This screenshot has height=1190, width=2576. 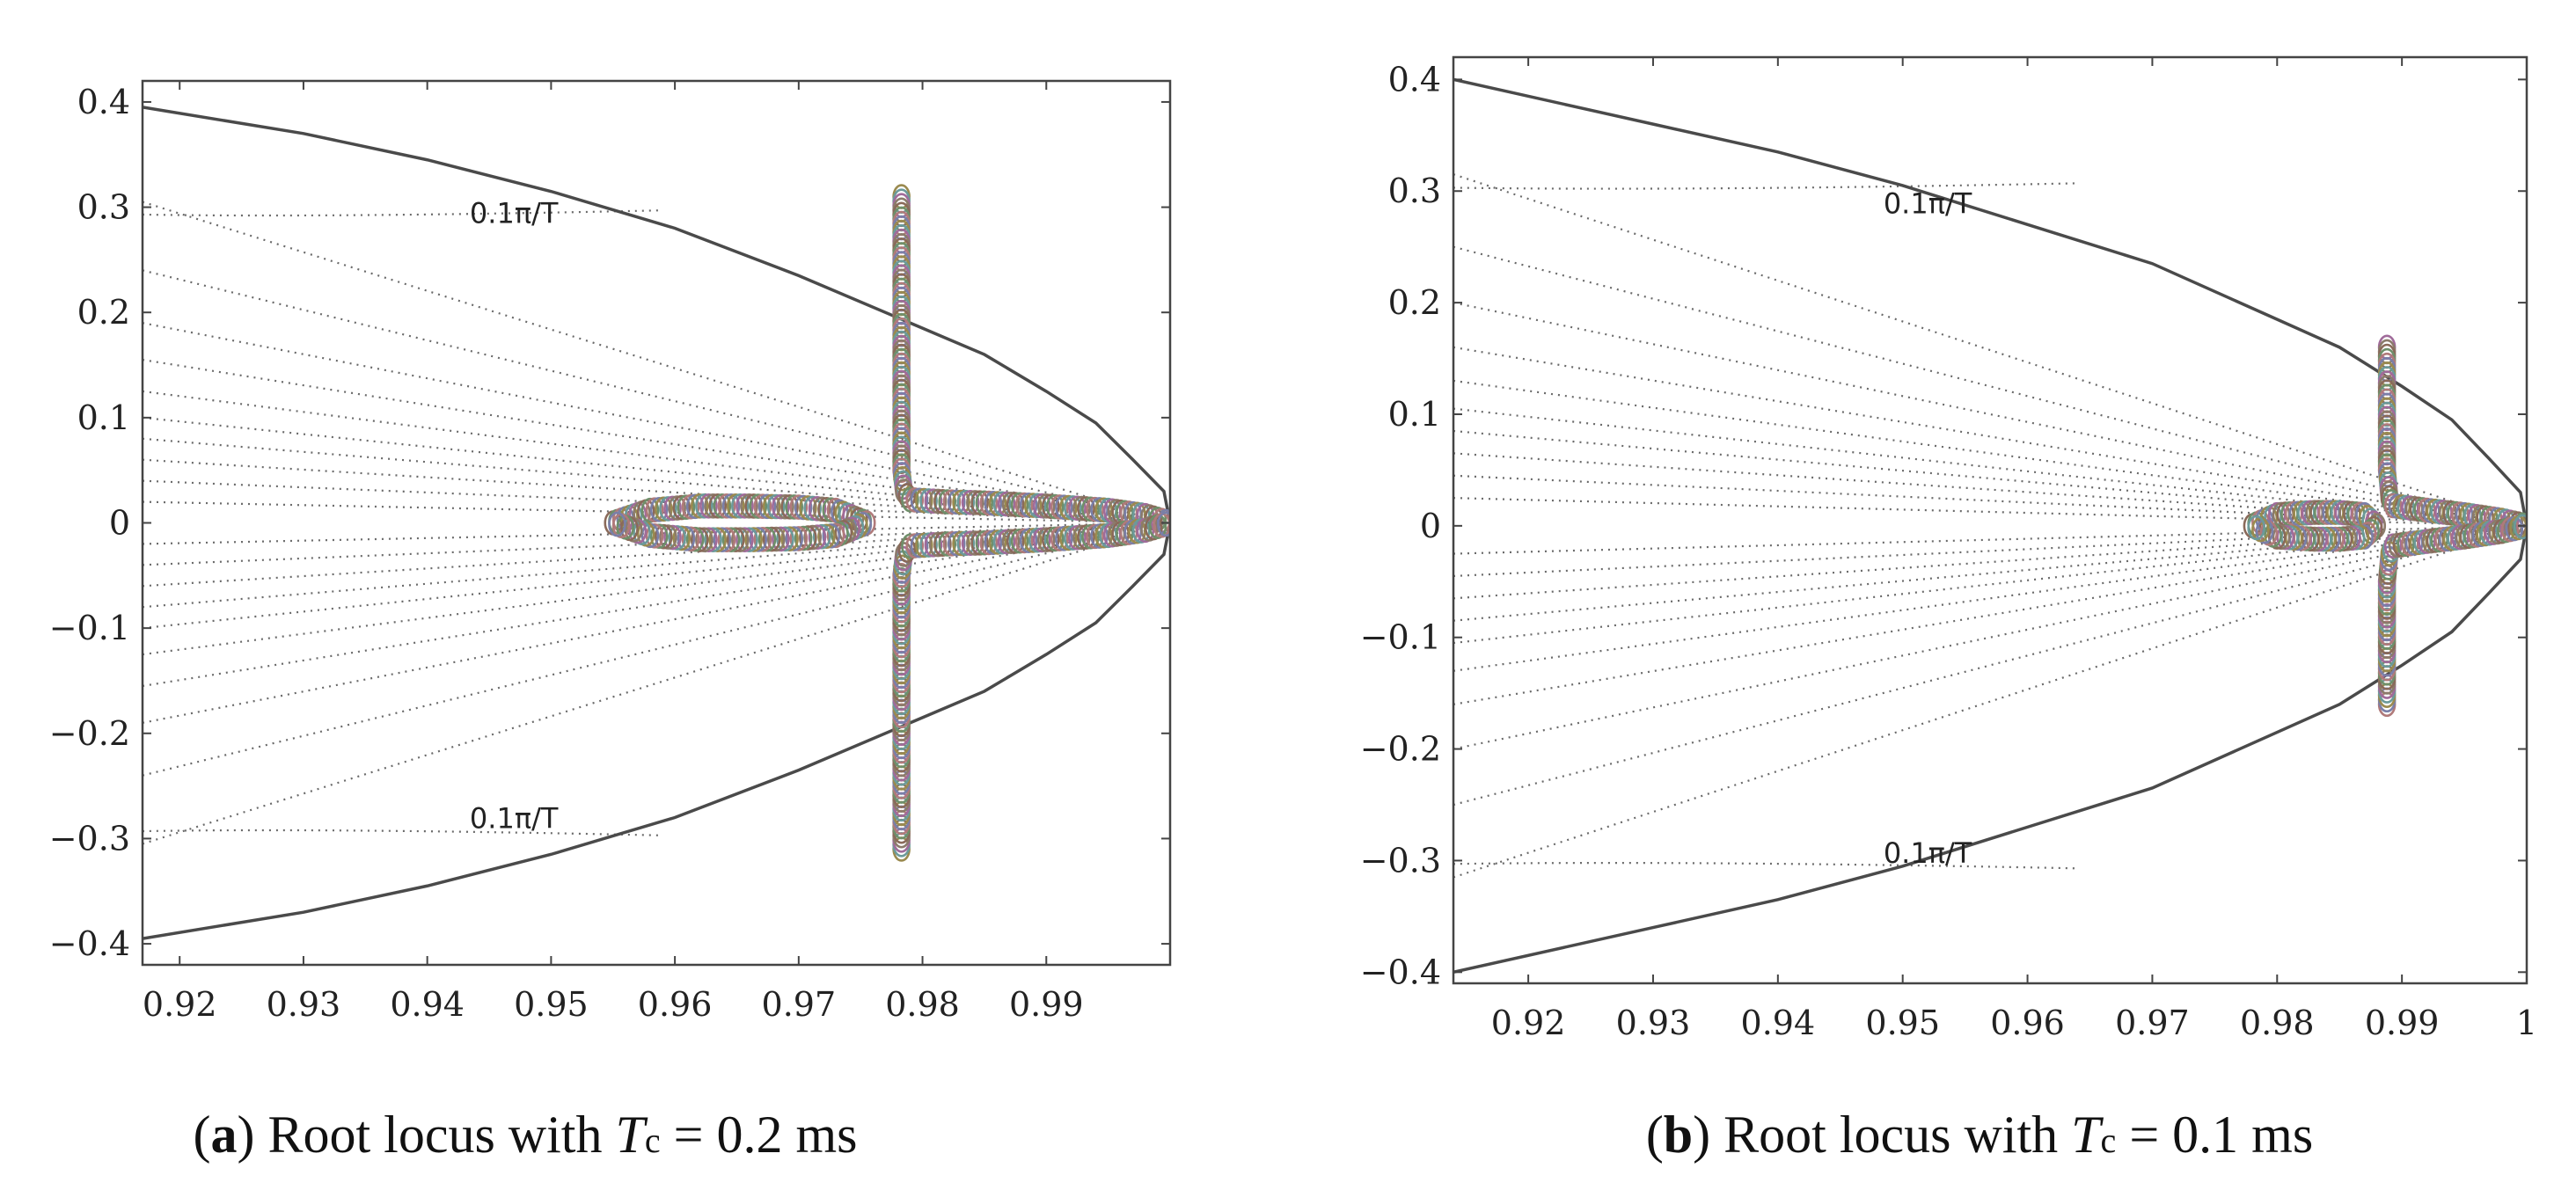 I want to click on lower-boundary-curve, so click(x=656, y=731).